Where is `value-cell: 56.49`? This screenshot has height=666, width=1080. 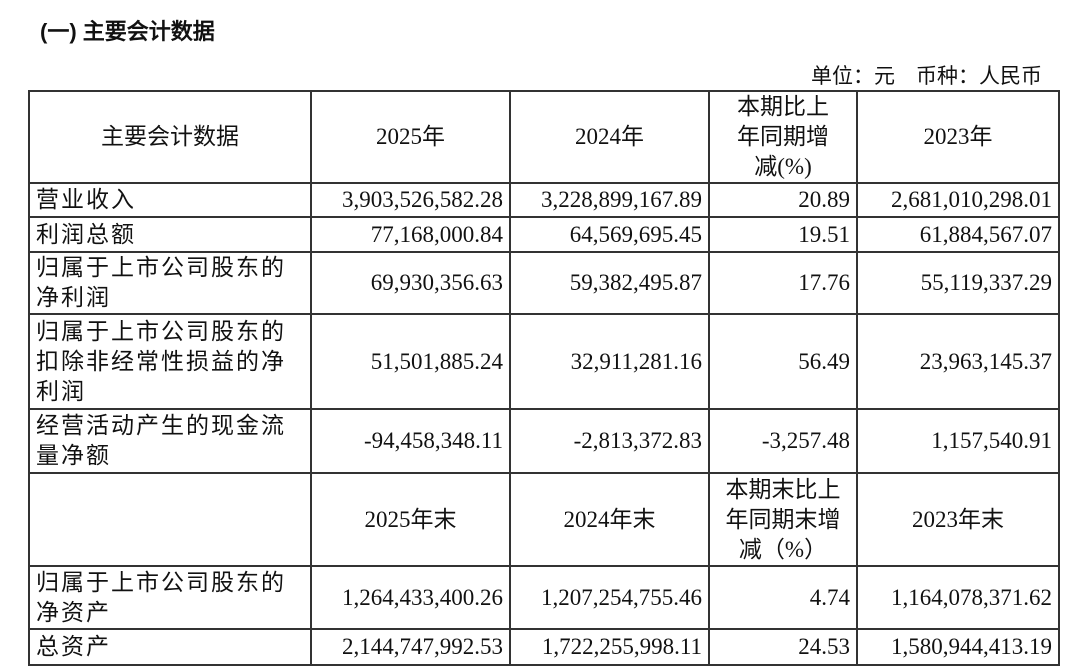 value-cell: 56.49 is located at coordinates (783, 361).